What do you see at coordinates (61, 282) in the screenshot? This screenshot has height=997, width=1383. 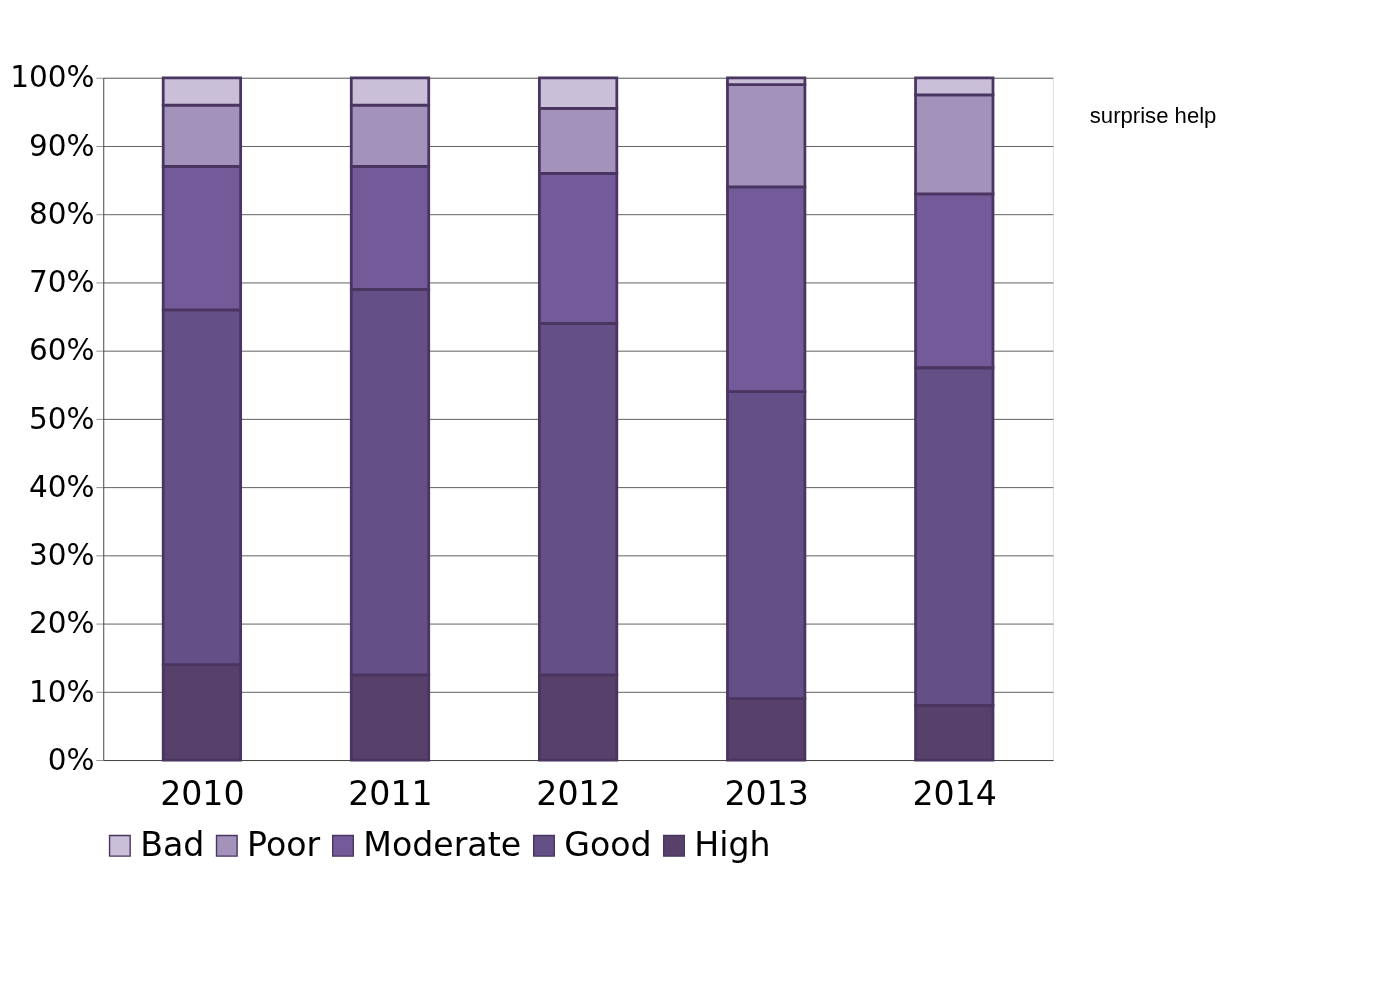 I see `y-tick-label: 70%` at bounding box center [61, 282].